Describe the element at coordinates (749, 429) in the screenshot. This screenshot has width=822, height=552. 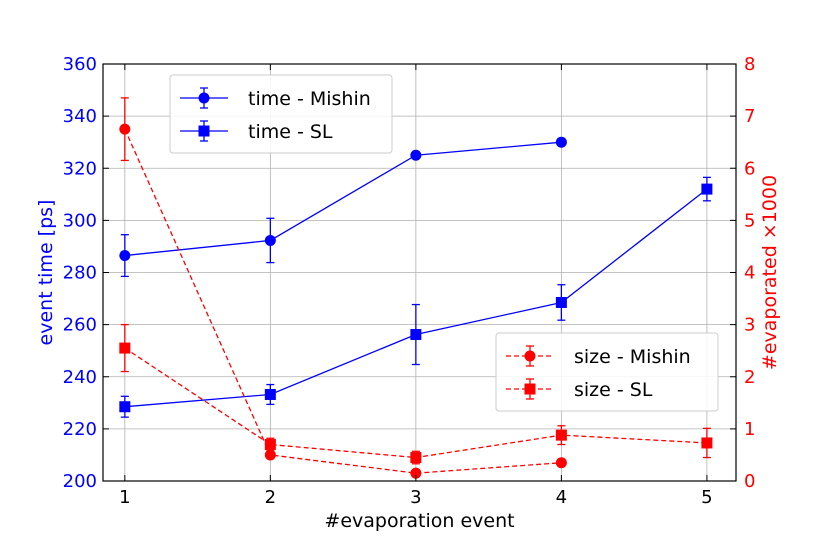
I see `y-tick-label-right: 1` at that location.